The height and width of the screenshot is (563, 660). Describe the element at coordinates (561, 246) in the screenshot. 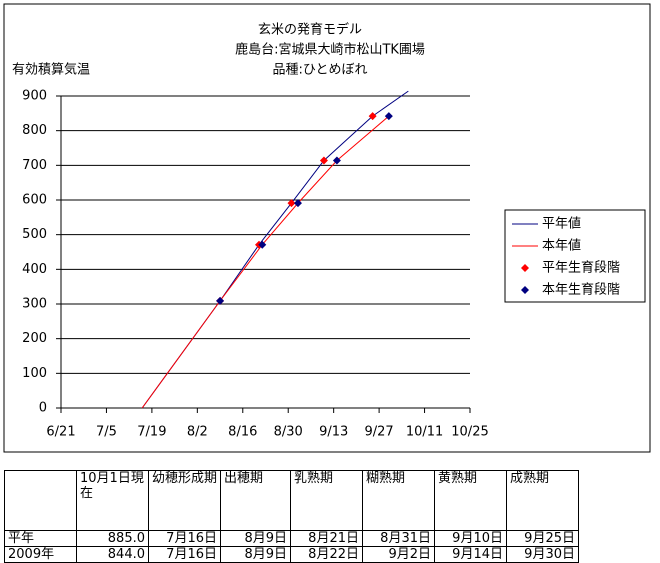

I see `legend-label: 本年値` at that location.